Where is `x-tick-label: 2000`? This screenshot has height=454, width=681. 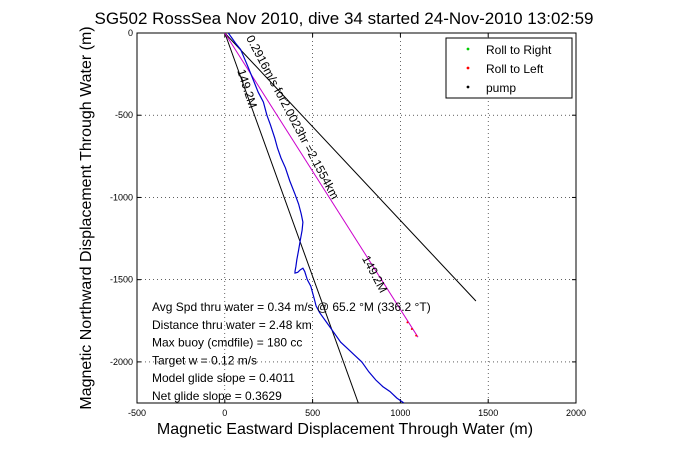
x-tick-label: 2000 is located at coordinates (576, 413).